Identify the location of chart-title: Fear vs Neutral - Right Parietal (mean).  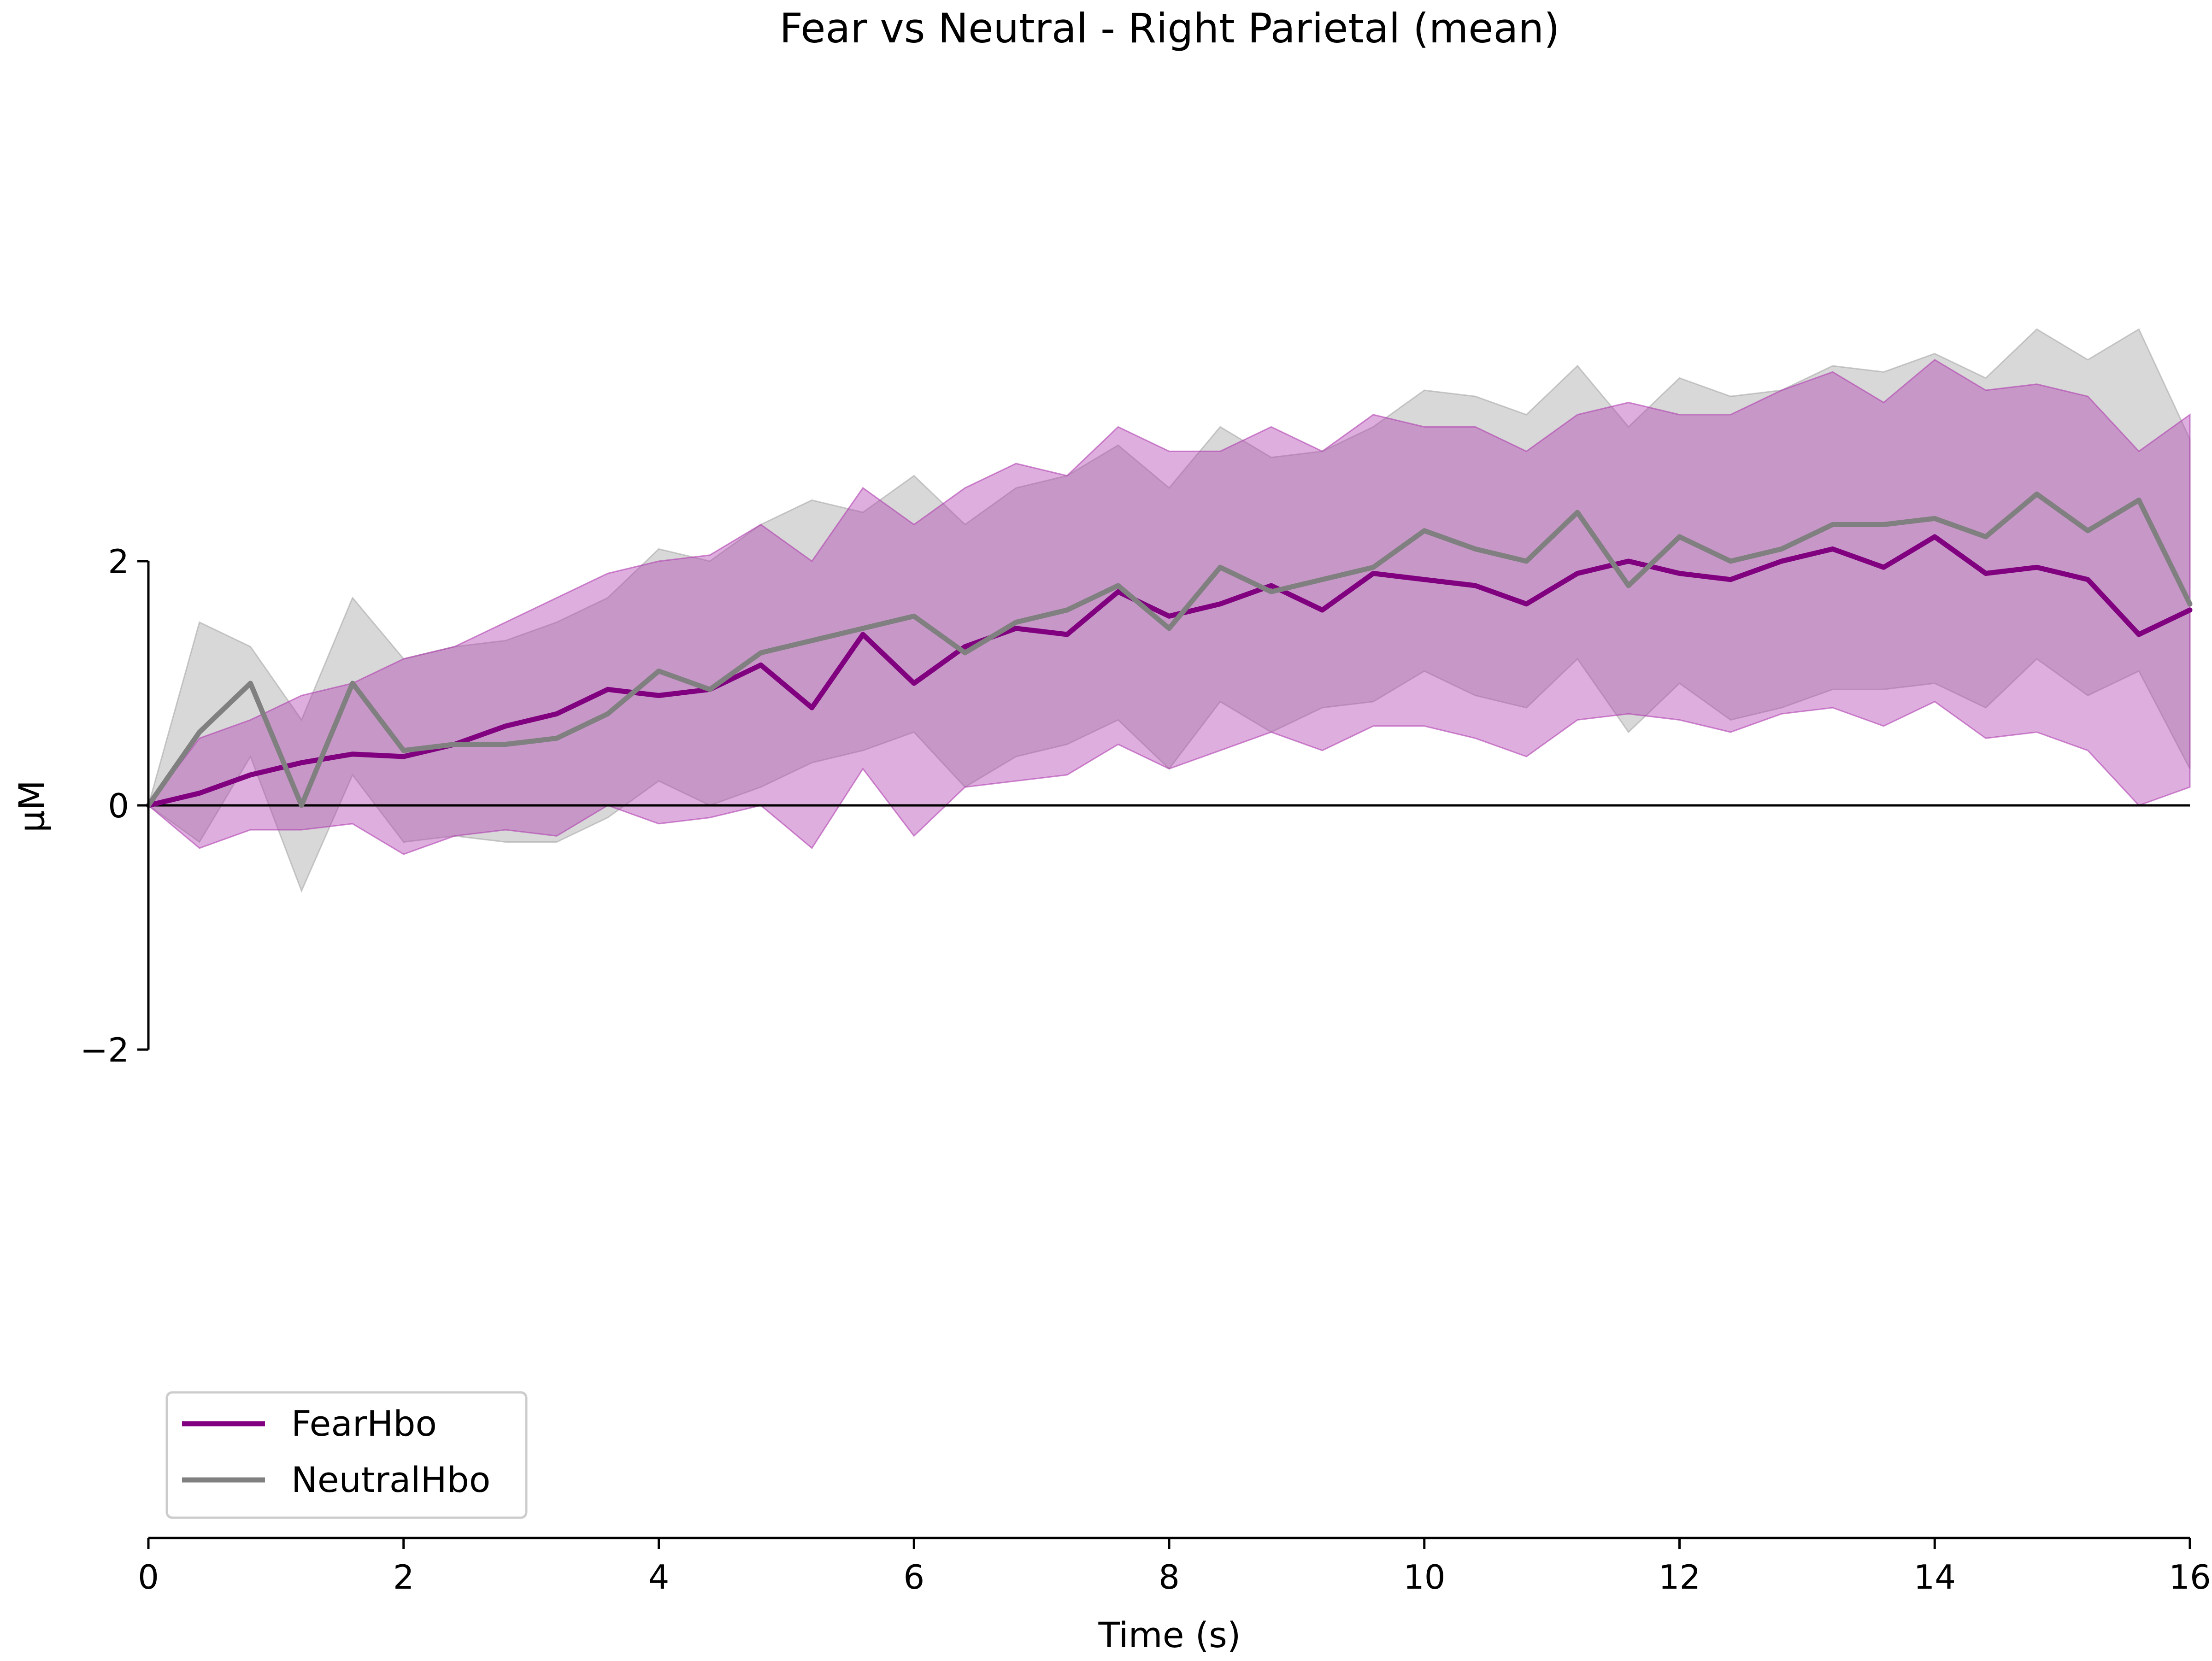
(1169, 28).